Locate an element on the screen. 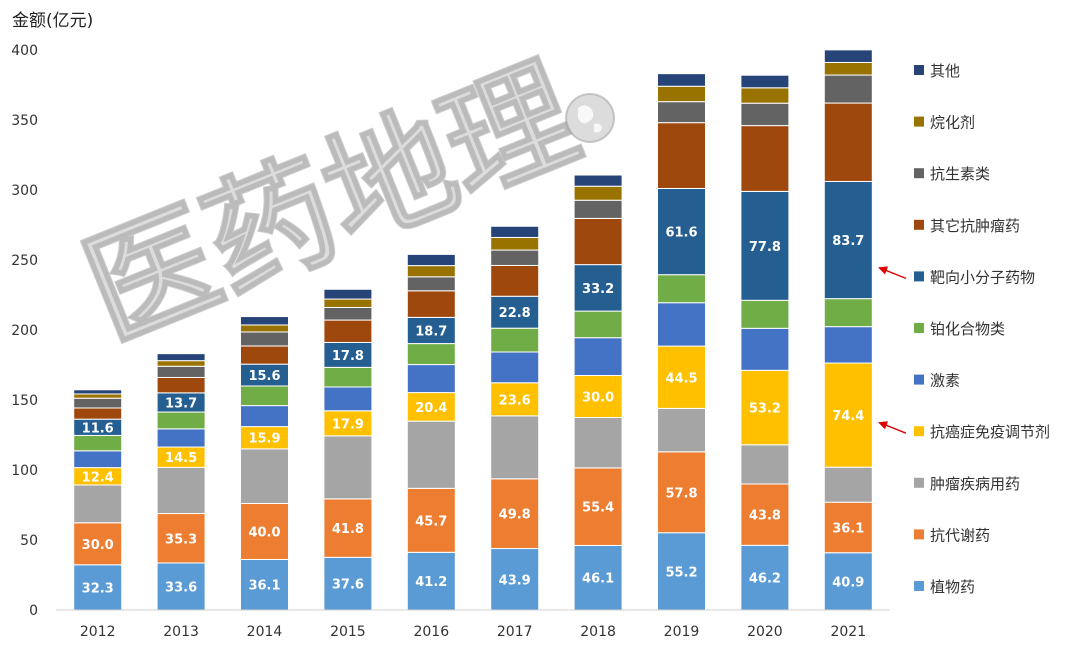 Image resolution: width=1080 pixels, height=652 pixels. data-label: 33.2 is located at coordinates (598, 289).